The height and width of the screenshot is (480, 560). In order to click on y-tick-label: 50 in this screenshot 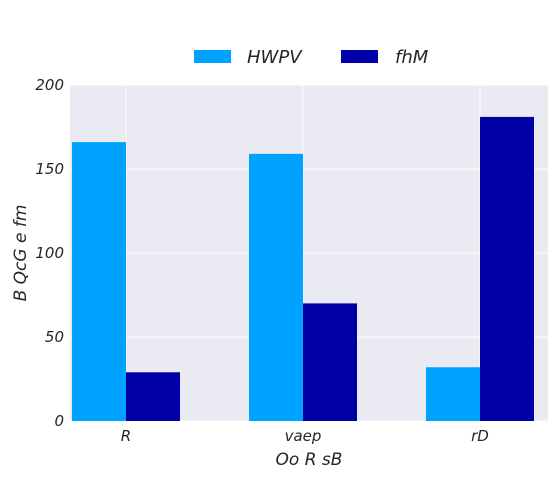, I will do `click(54, 337)`.